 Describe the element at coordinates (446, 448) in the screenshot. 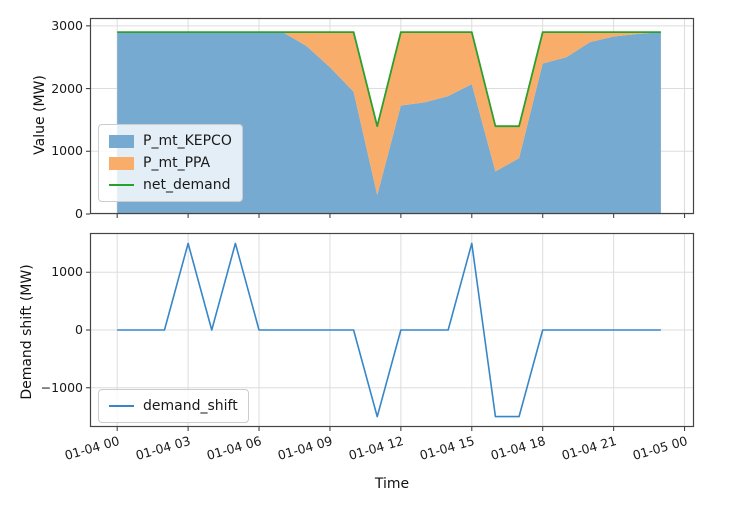

I see `x-tick-label: 01-04 15` at that location.